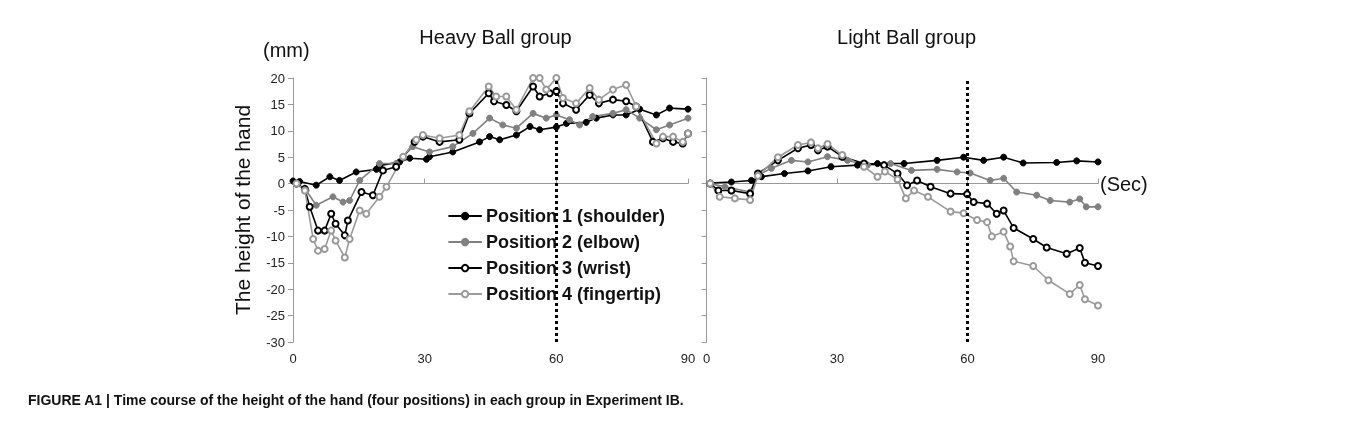  Describe the element at coordinates (574, 294) in the screenshot. I see `legend-label: Position 4 (fingertip)` at that location.